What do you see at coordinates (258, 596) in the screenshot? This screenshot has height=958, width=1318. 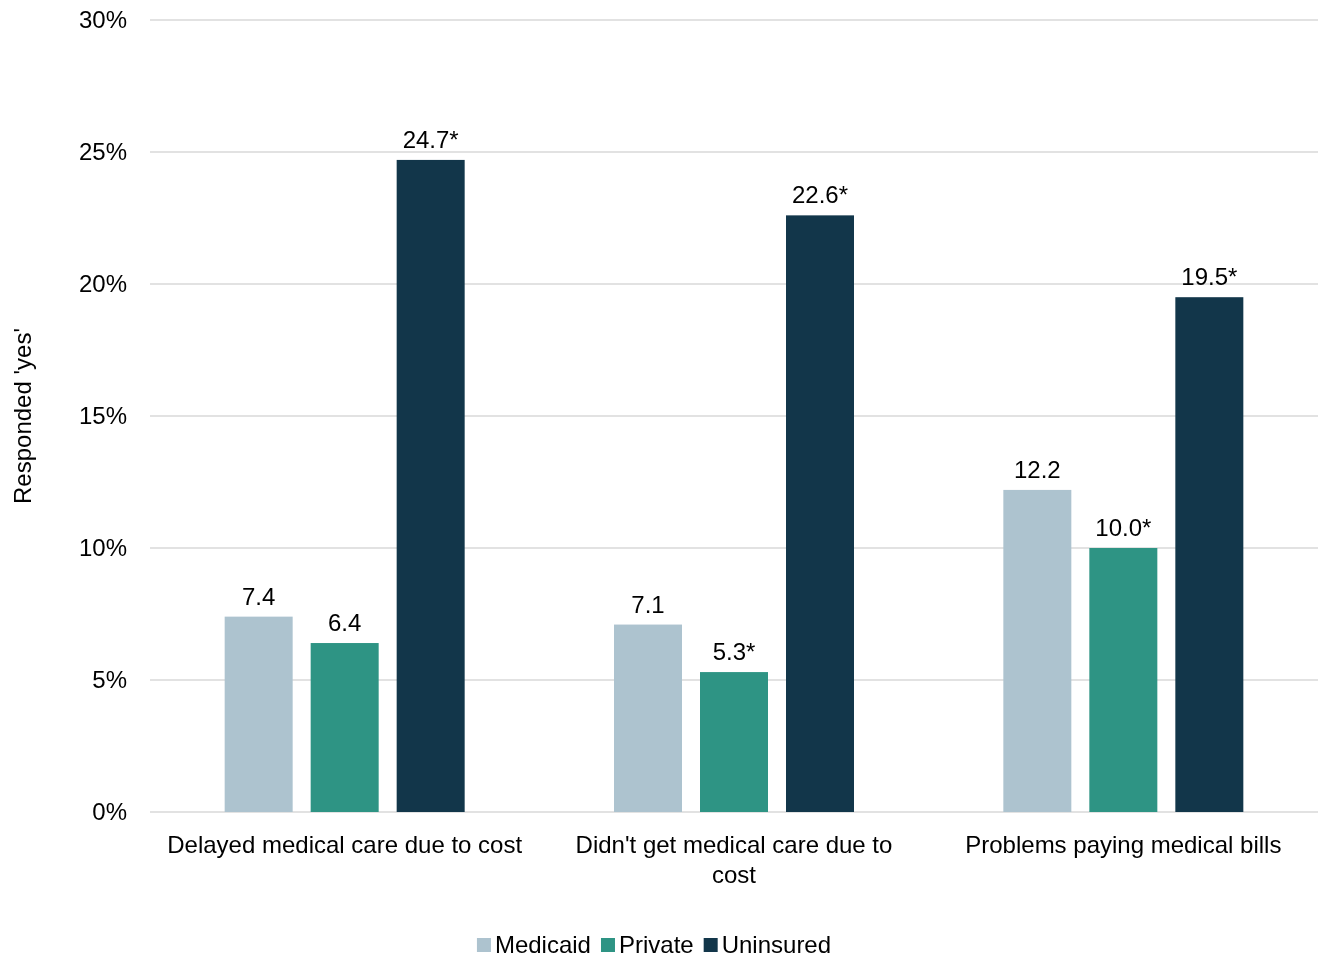 I see `data-label: 7.4` at bounding box center [258, 596].